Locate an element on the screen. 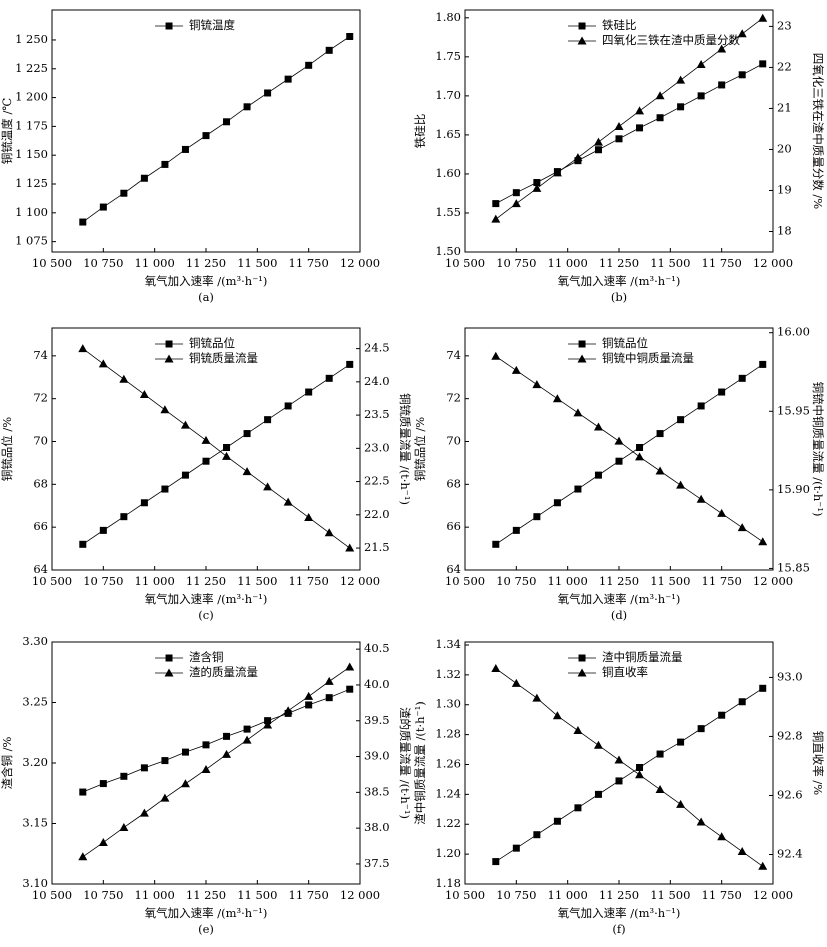  y2-tick-label: 19 is located at coordinates (784, 189).